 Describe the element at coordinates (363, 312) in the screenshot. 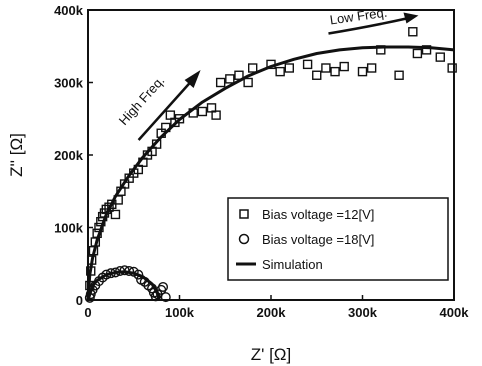

I see `x-tick-label: 300k` at that location.